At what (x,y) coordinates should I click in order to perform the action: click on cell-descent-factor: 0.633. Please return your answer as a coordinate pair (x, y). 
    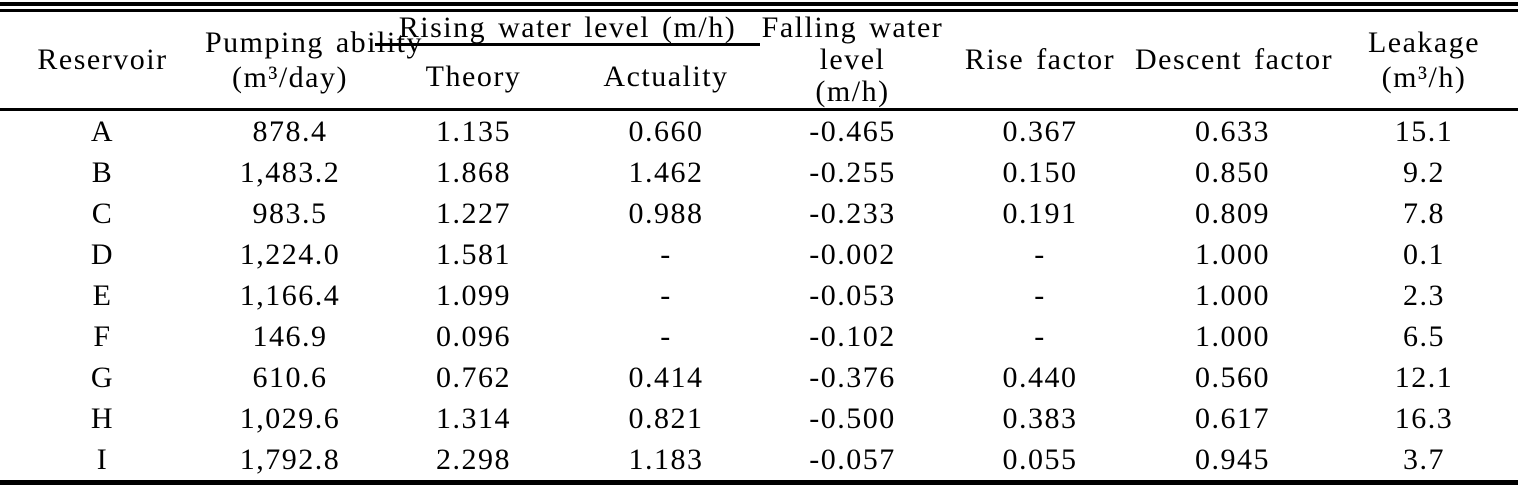
    Looking at the image, I should click on (1232, 131).